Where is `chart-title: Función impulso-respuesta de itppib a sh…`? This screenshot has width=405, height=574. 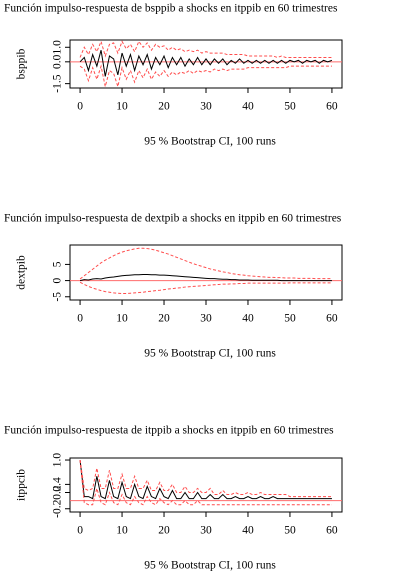 chart-title: Función impulso-respuesta de itppib a sh… is located at coordinates (169, 431).